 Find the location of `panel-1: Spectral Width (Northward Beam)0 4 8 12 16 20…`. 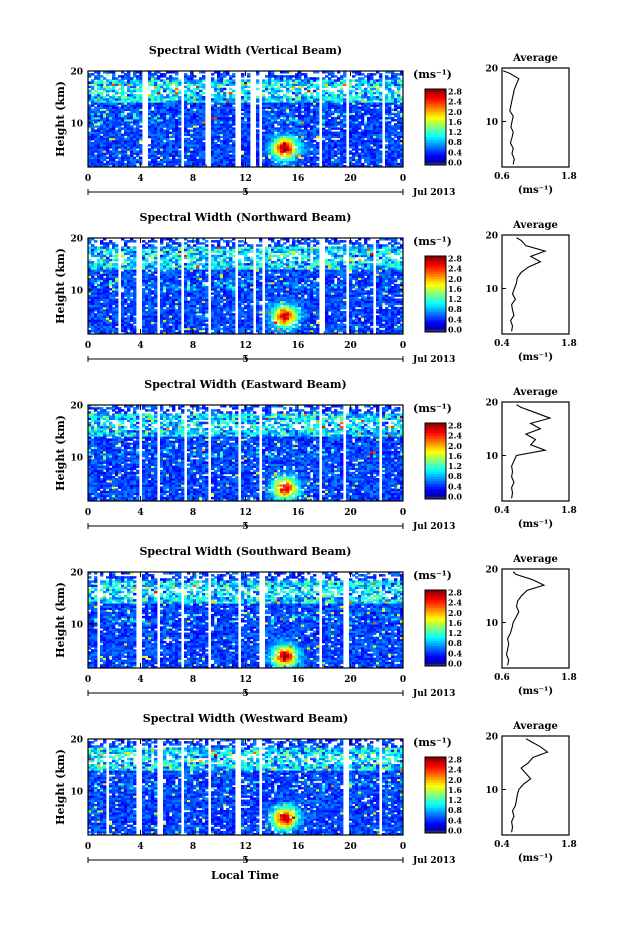

panel-1: Spectral Width (Northward Beam)0 4 8 12 16 20… is located at coordinates (315, 288).